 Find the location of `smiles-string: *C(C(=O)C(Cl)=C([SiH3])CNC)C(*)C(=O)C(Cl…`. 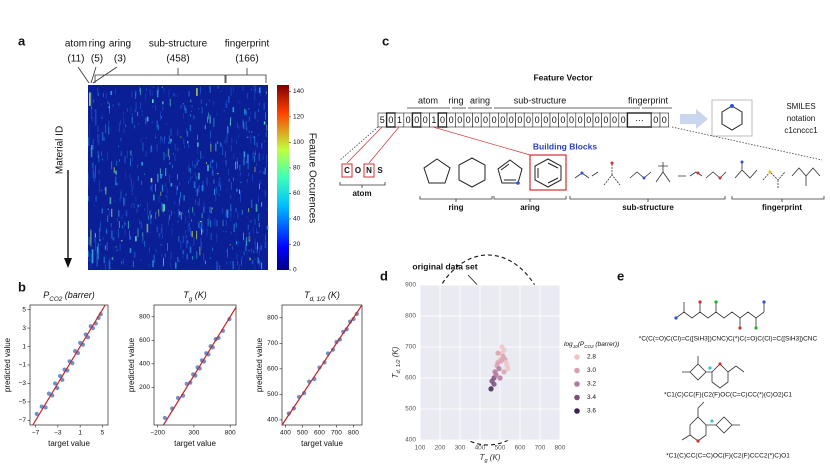

smiles-string: *C(C(=O)C(Cl)=C([SiH3])CNC)C(*)C(=O)C(Cl… is located at coordinates (728, 339).